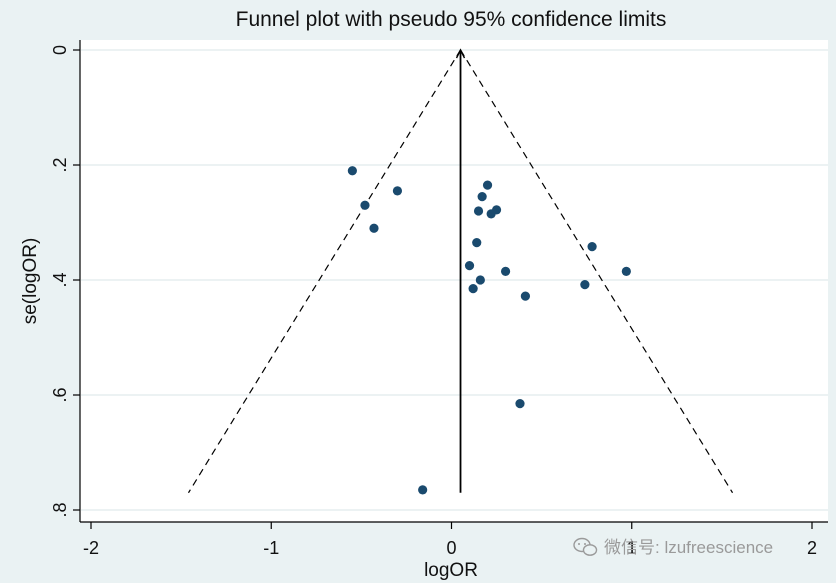  Describe the element at coordinates (60, 279) in the screenshot. I see `y-tick-label-2: .4` at that location.